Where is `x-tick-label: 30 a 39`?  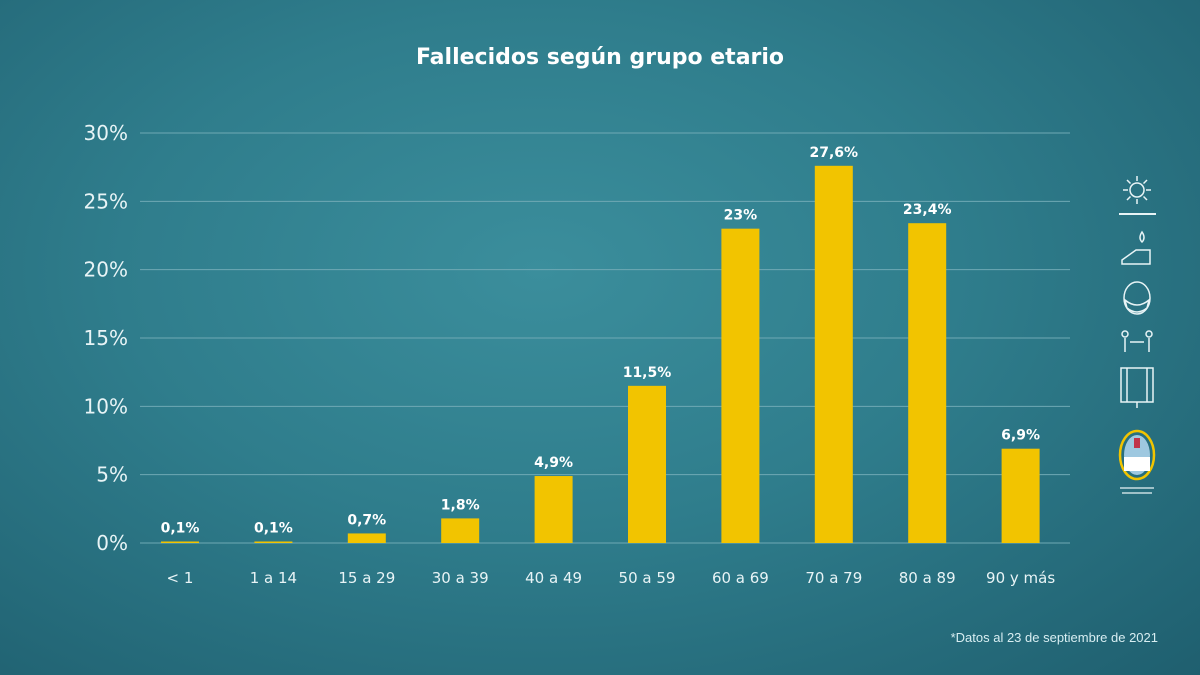
x-tick-label: 30 a 39 is located at coordinates (460, 578).